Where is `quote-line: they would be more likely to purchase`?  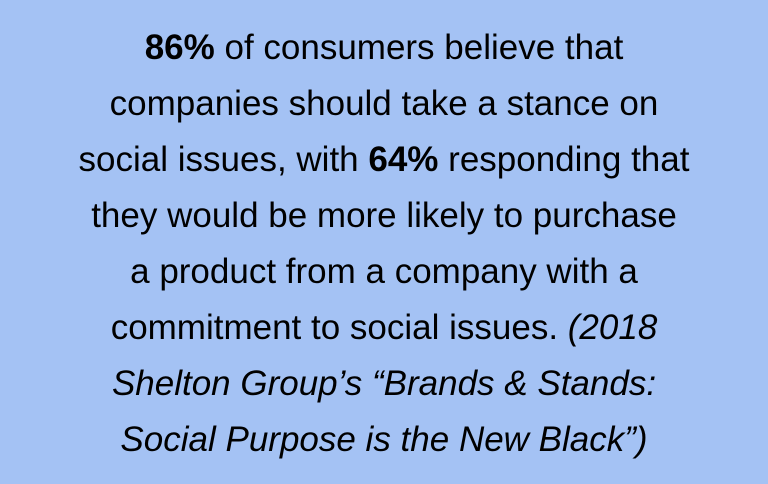
quote-line: they would be more likely to purchase is located at coordinates (384, 216).